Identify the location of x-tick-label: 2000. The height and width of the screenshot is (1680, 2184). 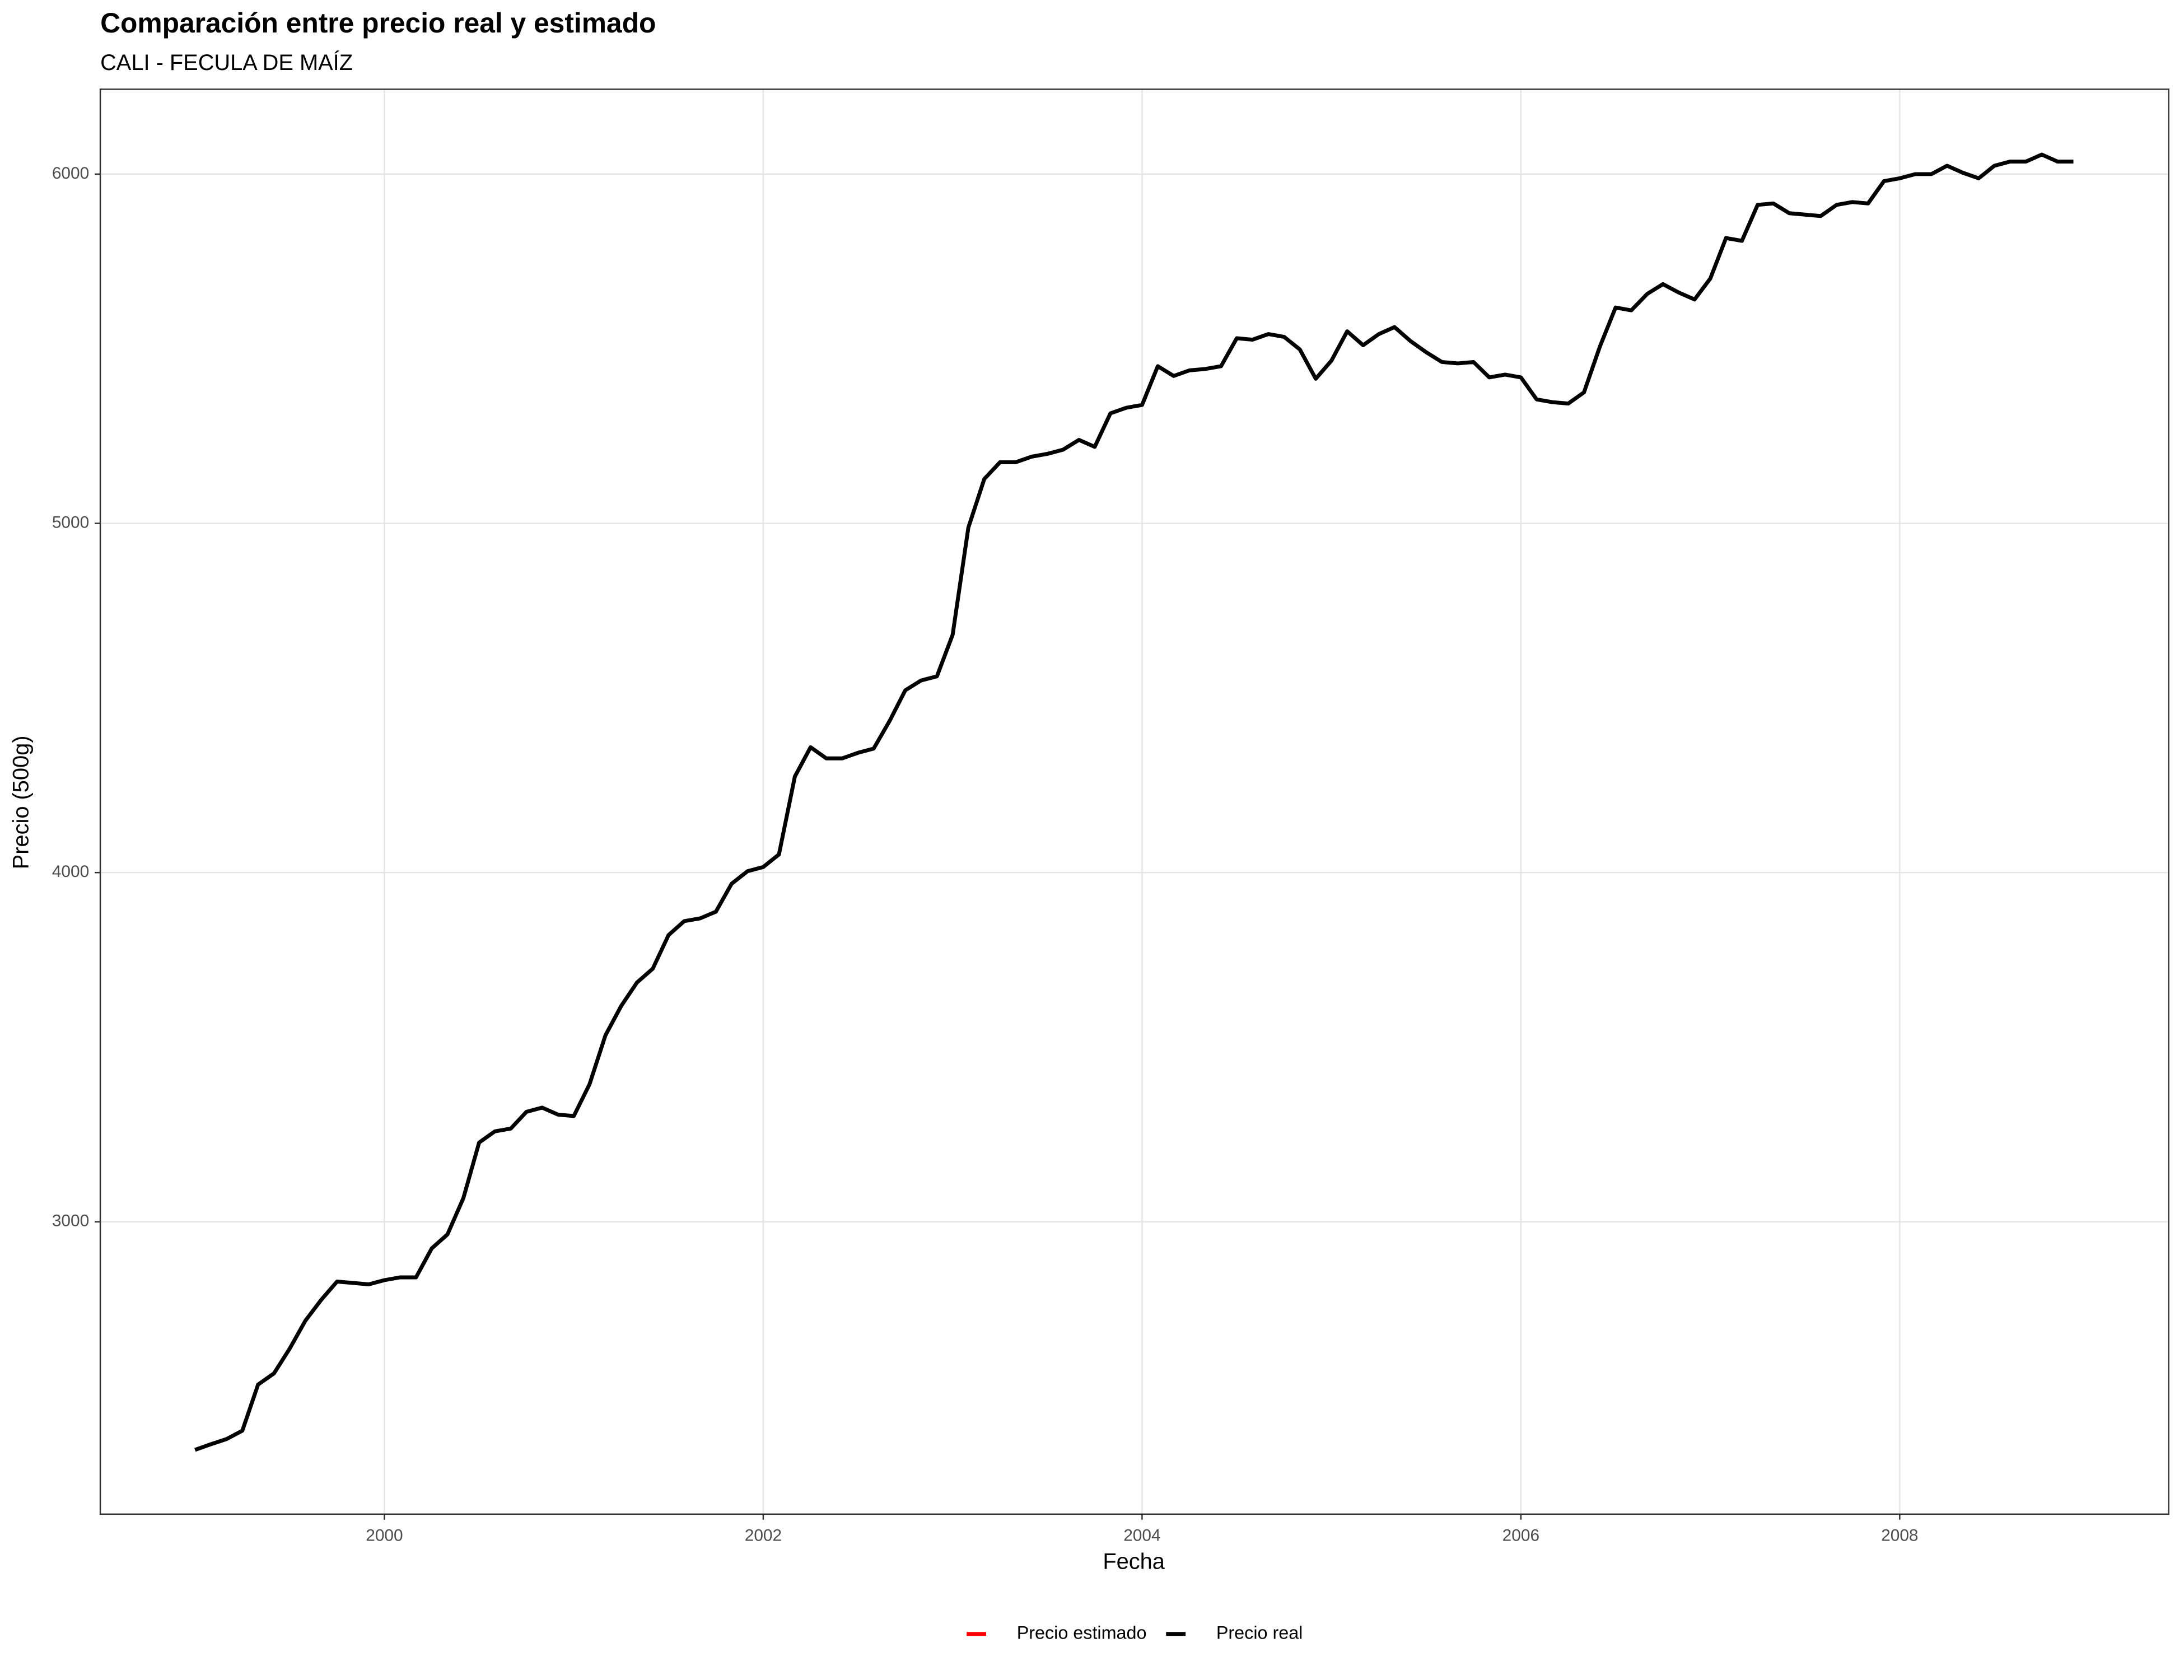
(385, 1535).